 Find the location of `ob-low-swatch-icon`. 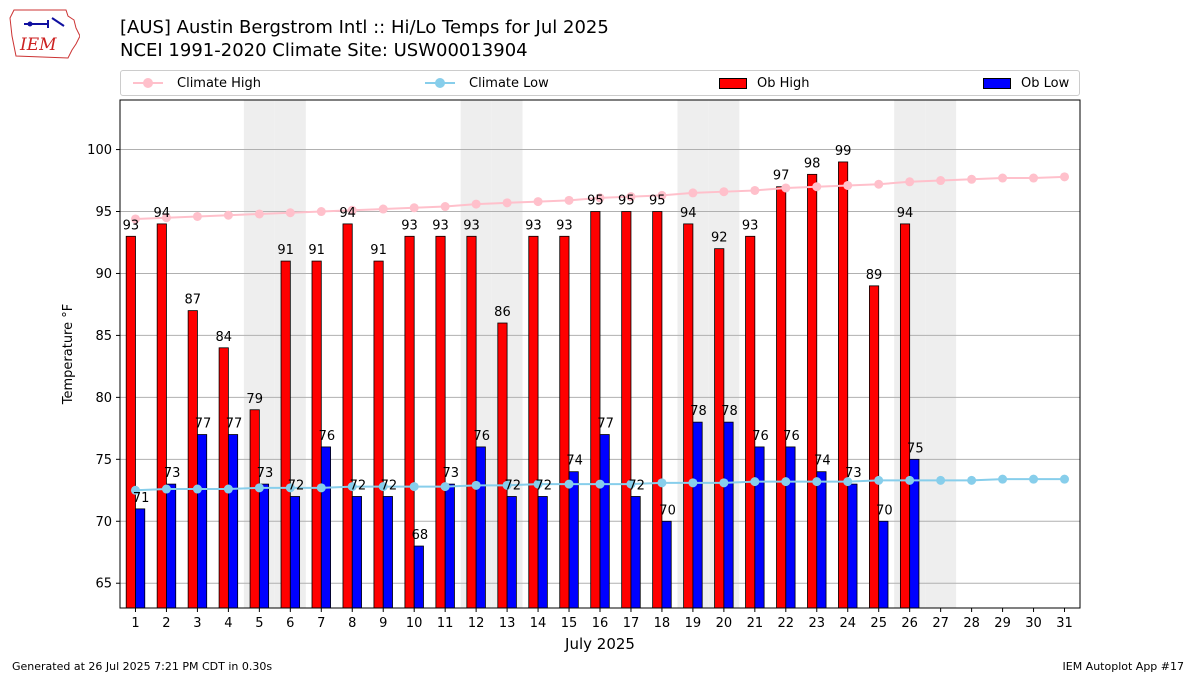

ob-low-swatch-icon is located at coordinates (997, 83).